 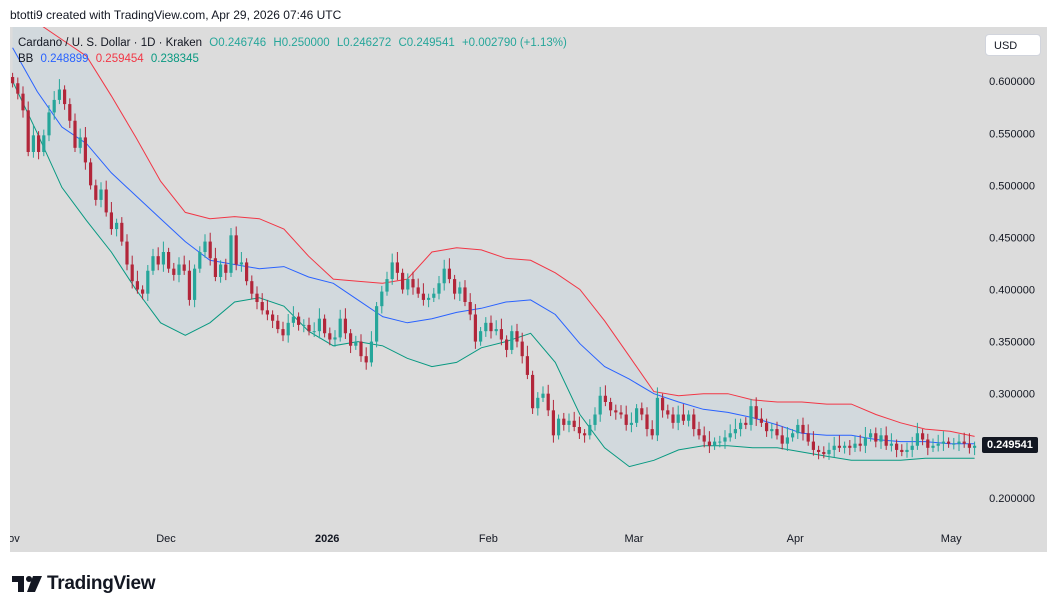 I want to click on symbol-title: Cardano / U. S. Dollar · 1D · Kraken, so click(x=110, y=43).